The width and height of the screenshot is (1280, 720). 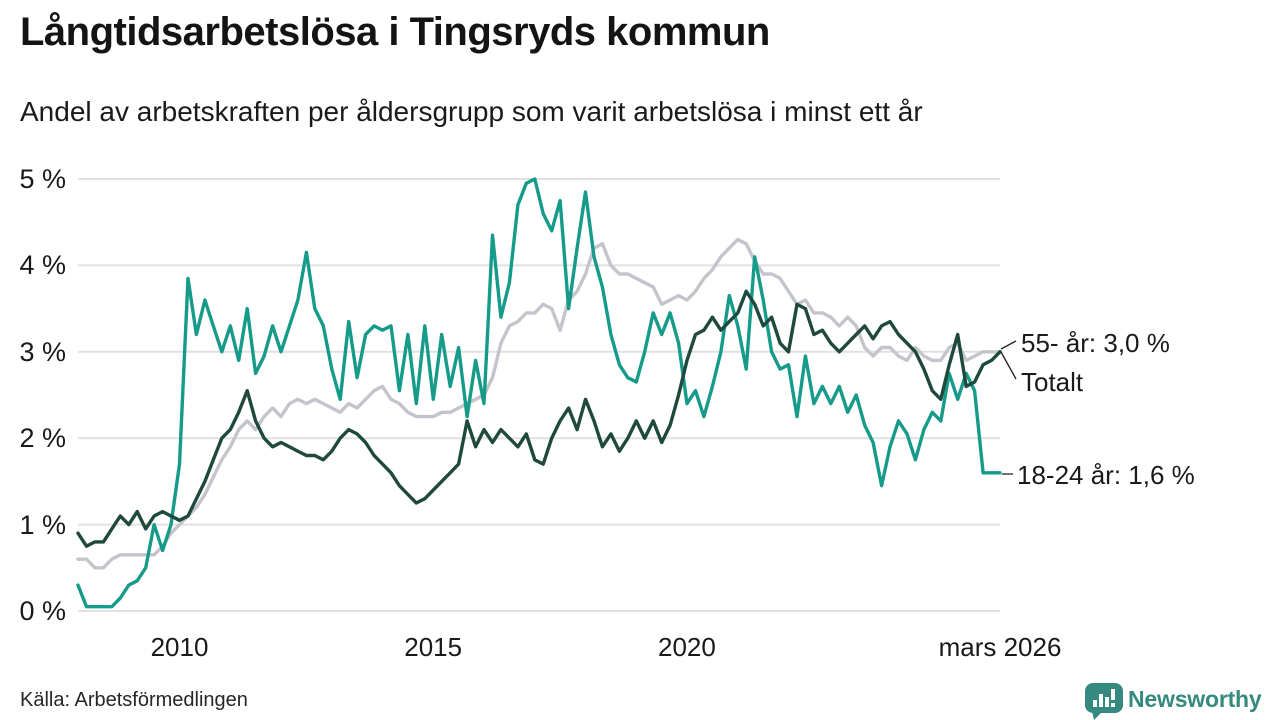 What do you see at coordinates (1195, 699) in the screenshot?
I see `newsworthy-wordmark: Newsworthy` at bounding box center [1195, 699].